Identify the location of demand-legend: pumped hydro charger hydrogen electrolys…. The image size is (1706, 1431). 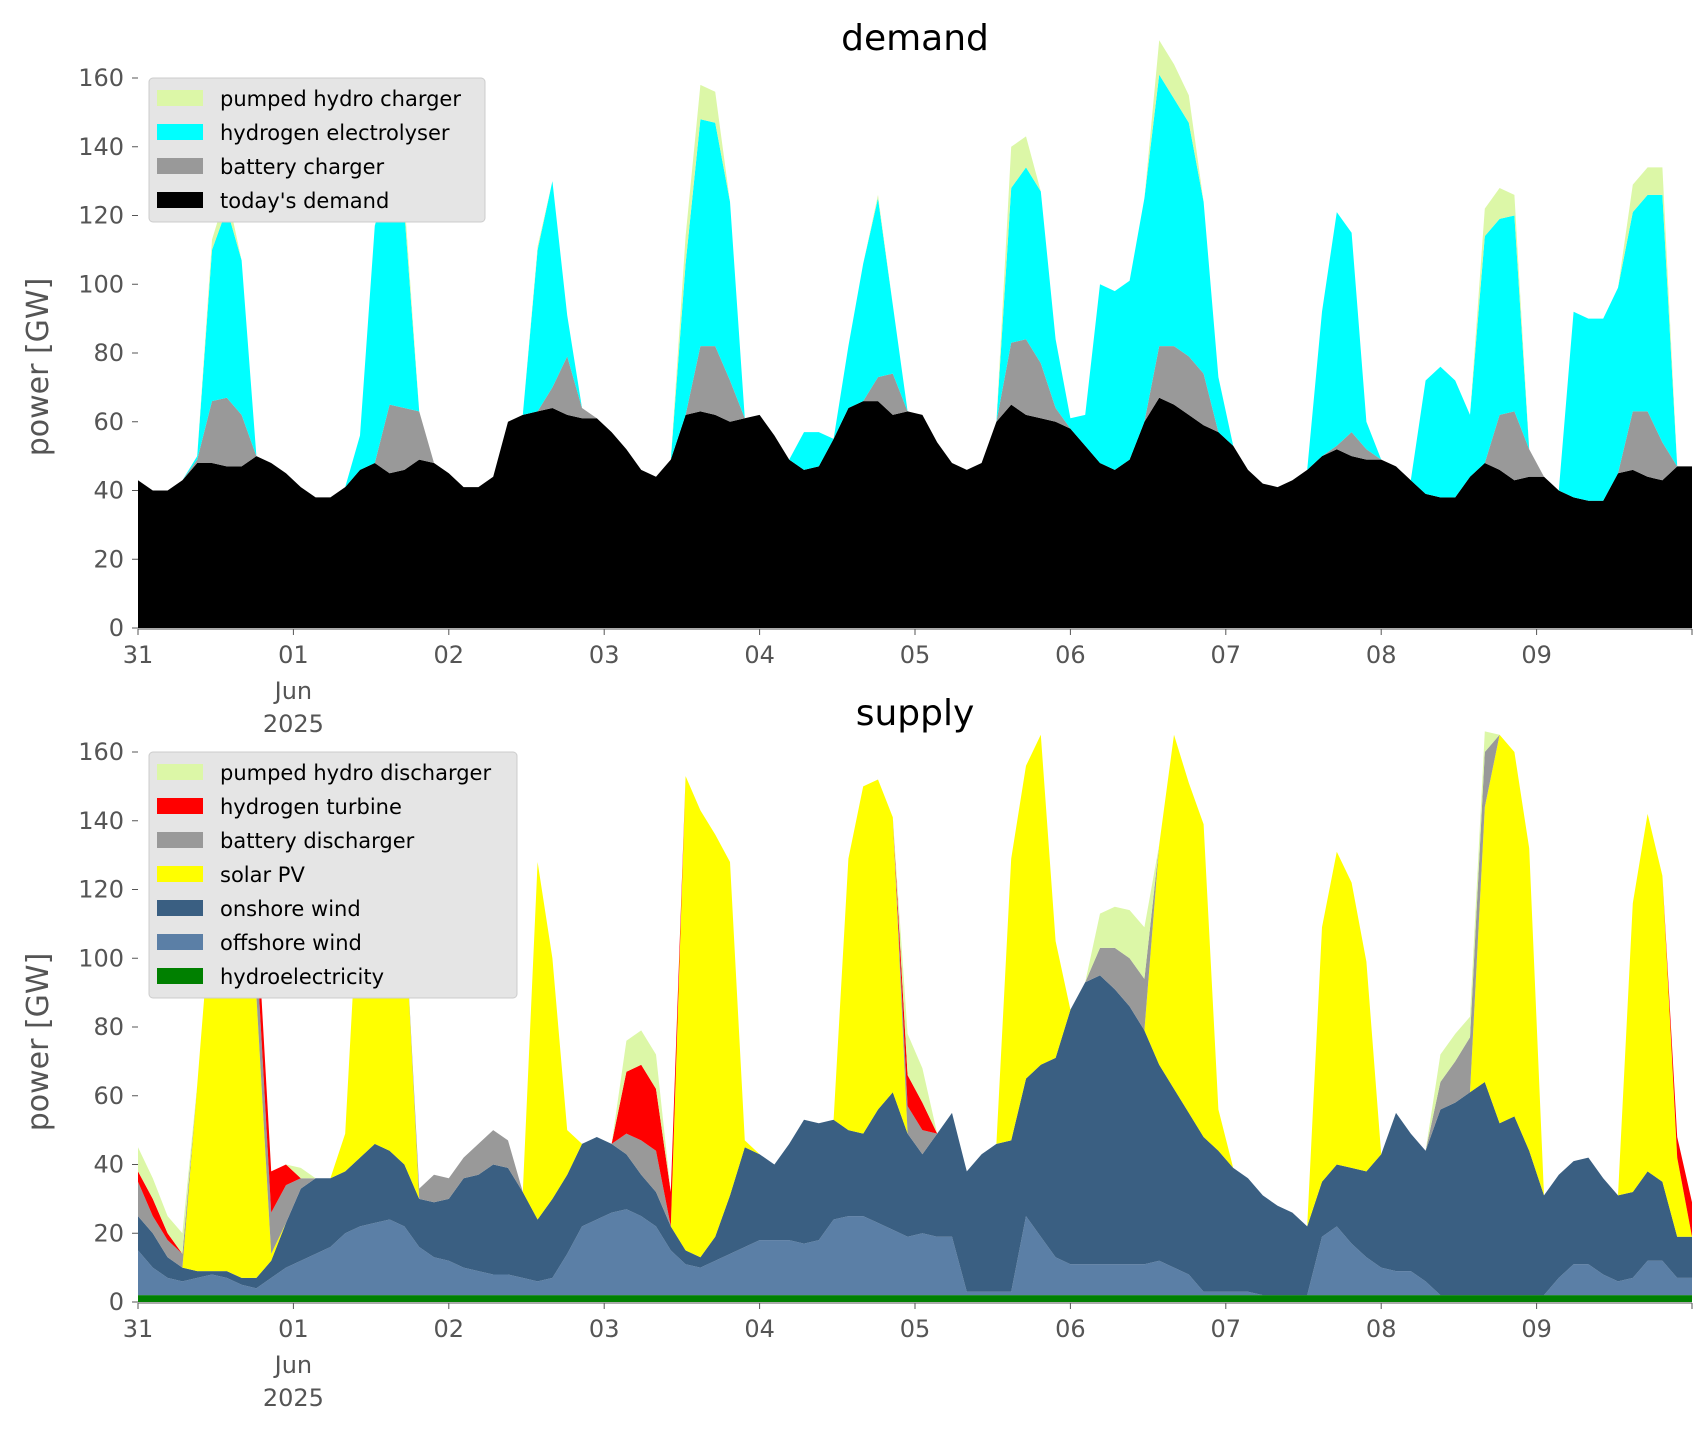
(317, 150).